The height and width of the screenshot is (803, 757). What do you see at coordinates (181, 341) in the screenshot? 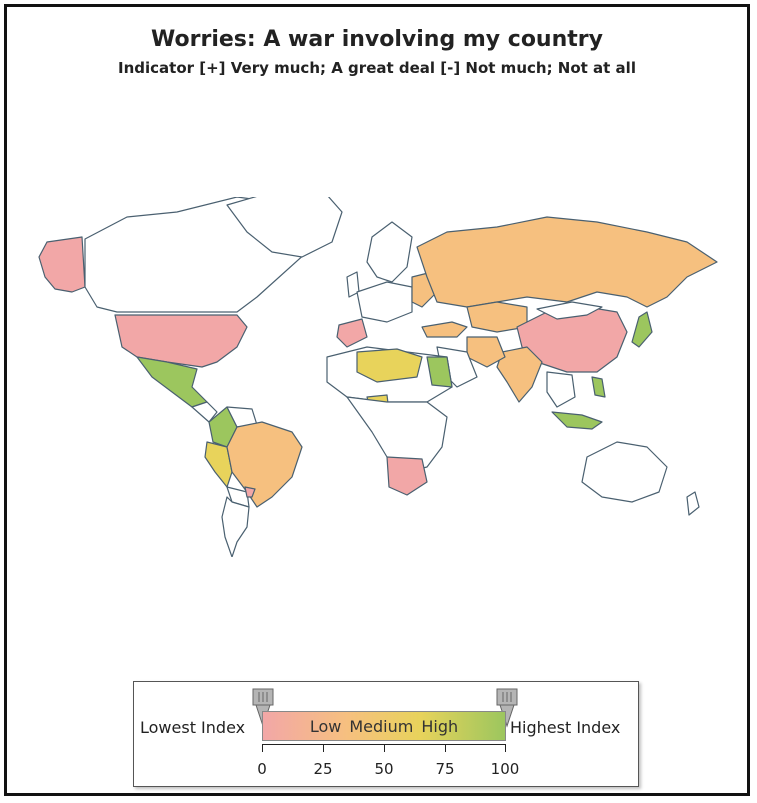
I see `region-usa` at bounding box center [181, 341].